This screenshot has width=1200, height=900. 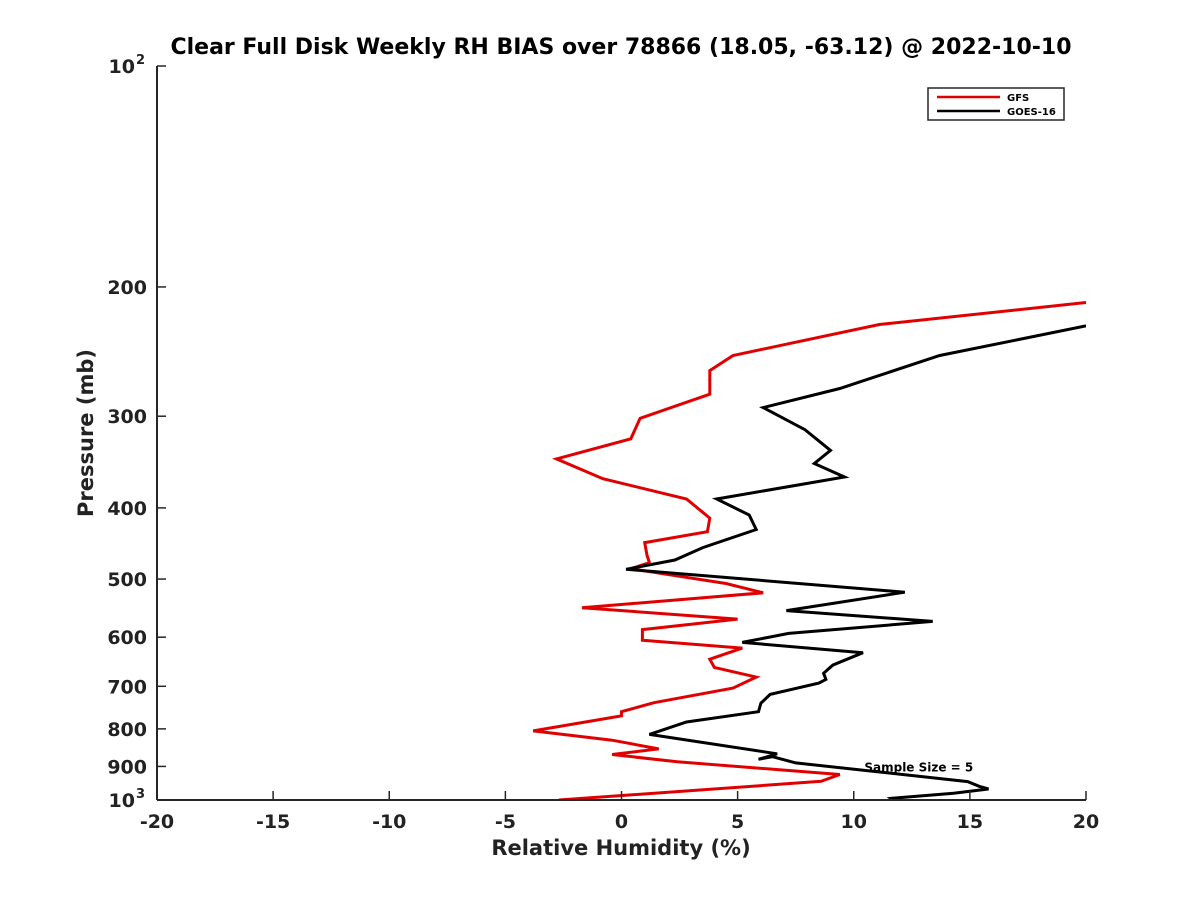 What do you see at coordinates (127, 687) in the screenshot?
I see `y-tick-label: 700` at bounding box center [127, 687].